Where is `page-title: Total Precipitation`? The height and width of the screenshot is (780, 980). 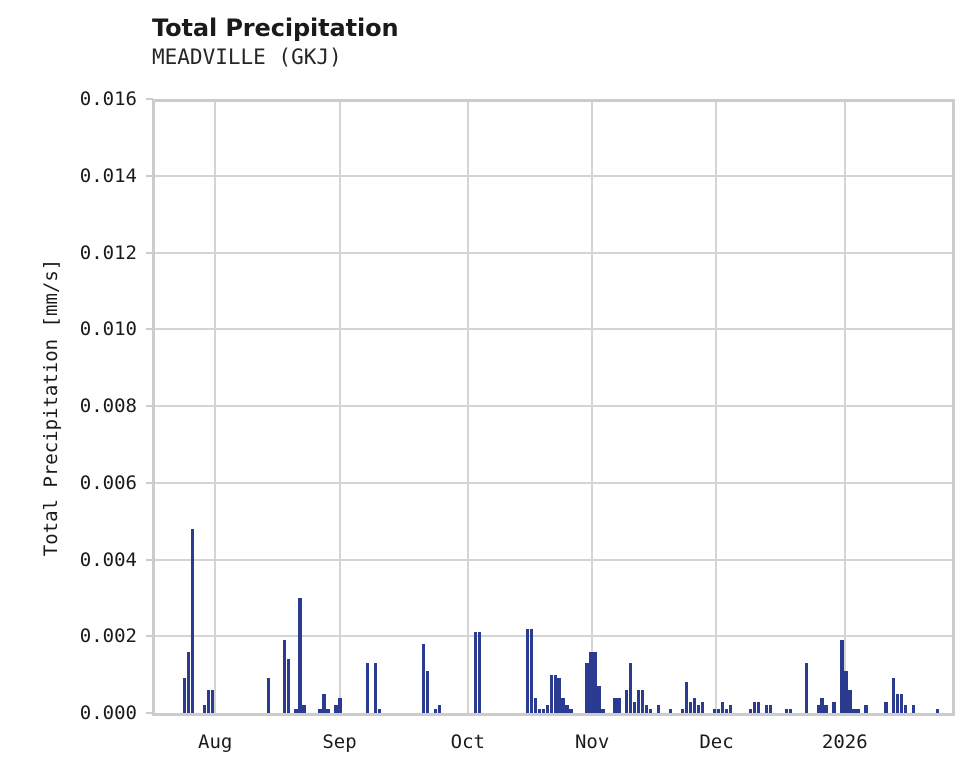 page-title: Total Precipitation is located at coordinates (275, 28).